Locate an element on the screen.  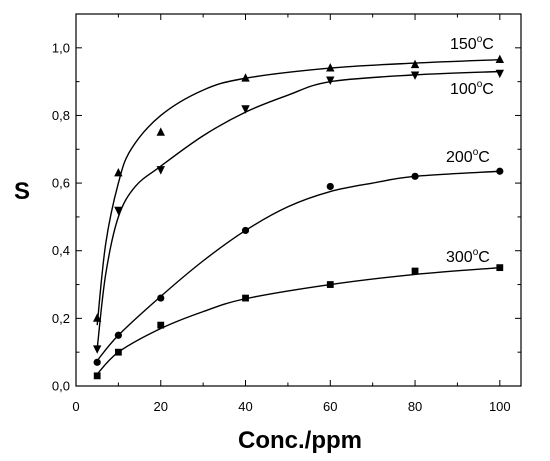
y-axis-title: S is located at coordinates (22, 191).